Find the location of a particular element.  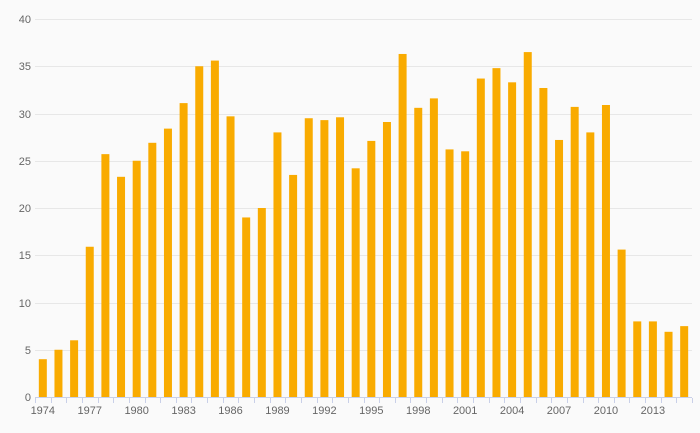

x-axis-label: 1998 is located at coordinates (418, 411).